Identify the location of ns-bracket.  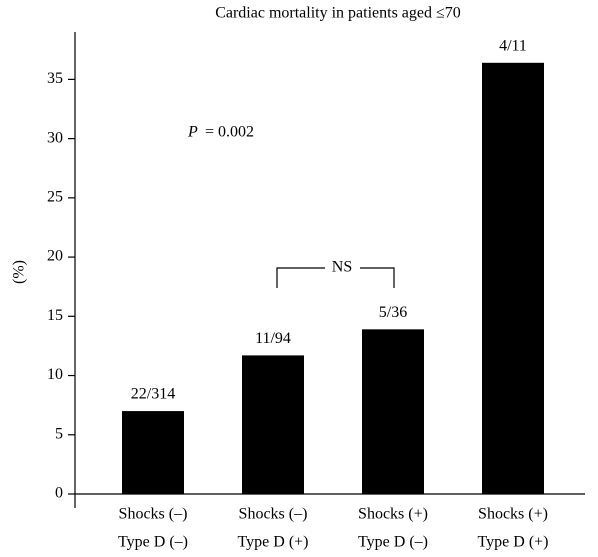
(335, 277).